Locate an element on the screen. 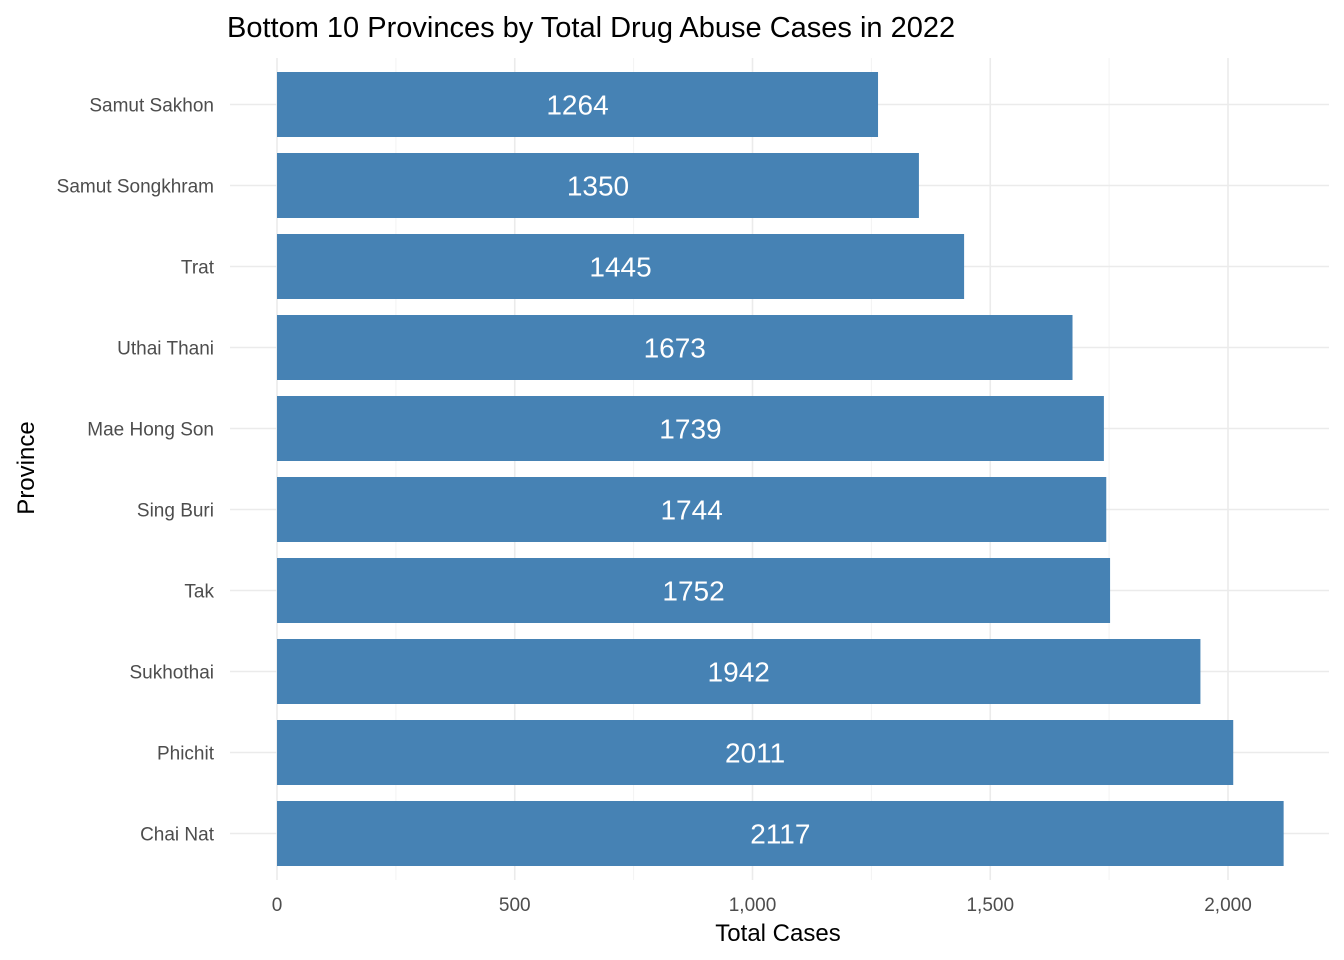 This screenshot has height=960, width=1344. y-tick-label: Samut Songkhram is located at coordinates (135, 187).